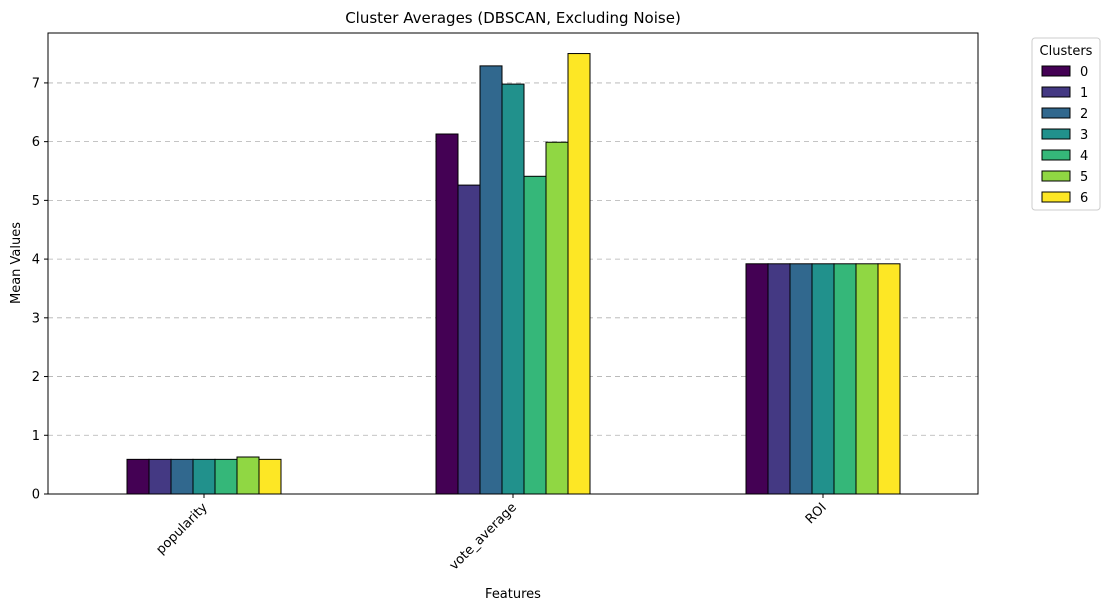  I want to click on legend-box, so click(1066, 124).